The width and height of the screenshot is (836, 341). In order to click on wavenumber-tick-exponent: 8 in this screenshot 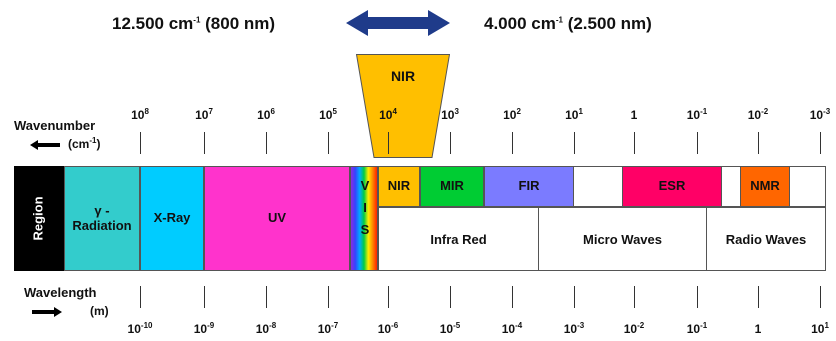, I will do `click(146, 111)`.